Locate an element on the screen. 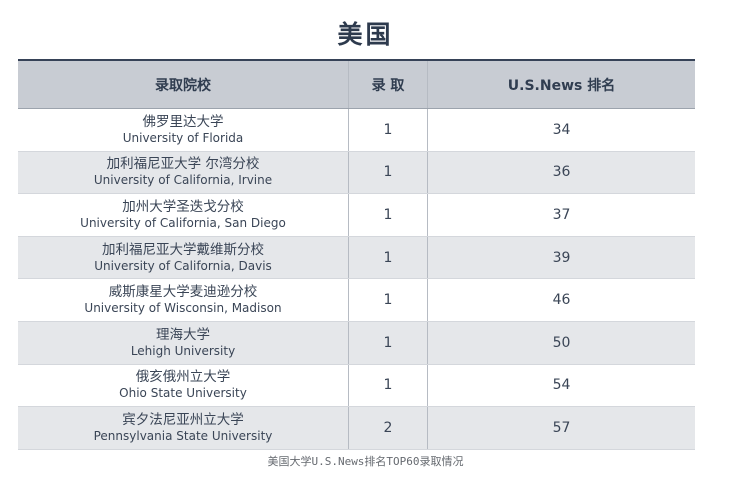  rank-cell: 37 is located at coordinates (561, 215).